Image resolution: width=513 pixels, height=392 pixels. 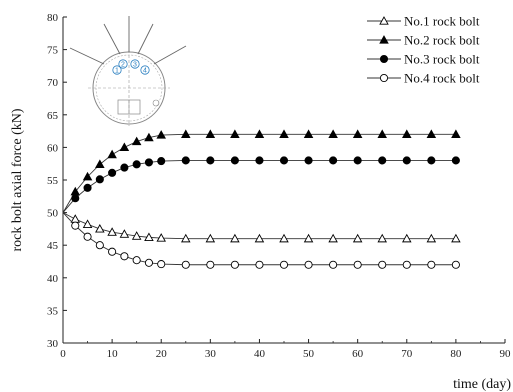 What do you see at coordinates (423, 59) in the screenshot?
I see `legend-item-3: No.3 rock bolt` at bounding box center [423, 59].